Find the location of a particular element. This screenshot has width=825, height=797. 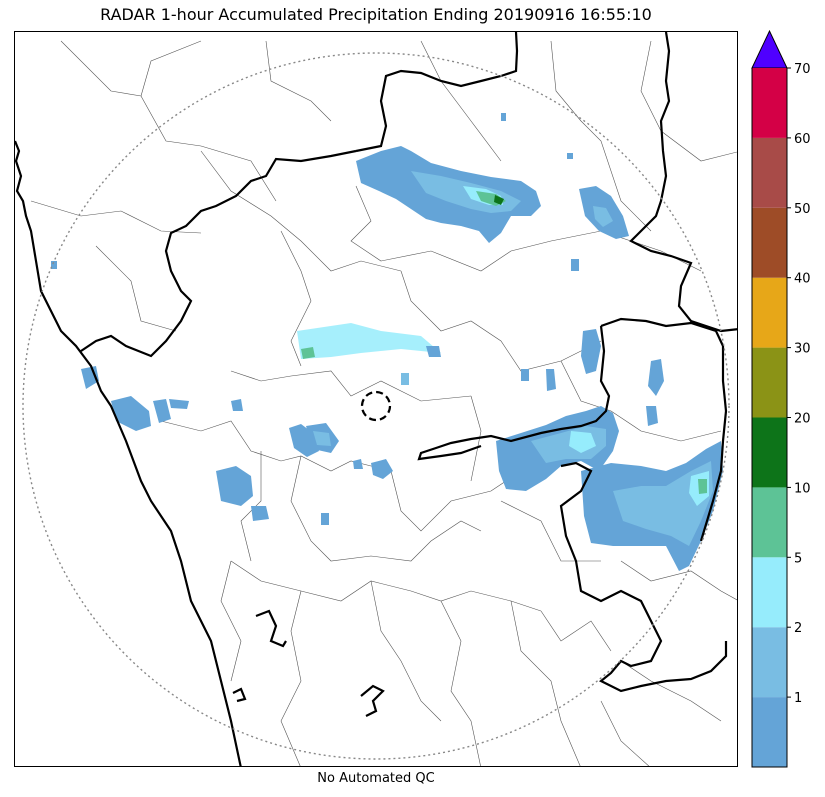

colorbar-canvas: 1 2 5 10 20 30 40 50 60 70 is located at coordinates (781, 398).